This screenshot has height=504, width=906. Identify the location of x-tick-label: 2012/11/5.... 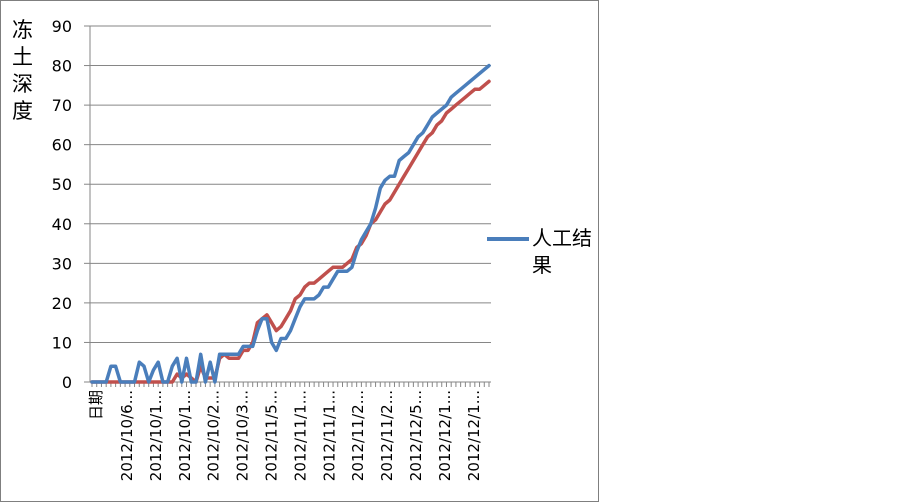
(272, 435).